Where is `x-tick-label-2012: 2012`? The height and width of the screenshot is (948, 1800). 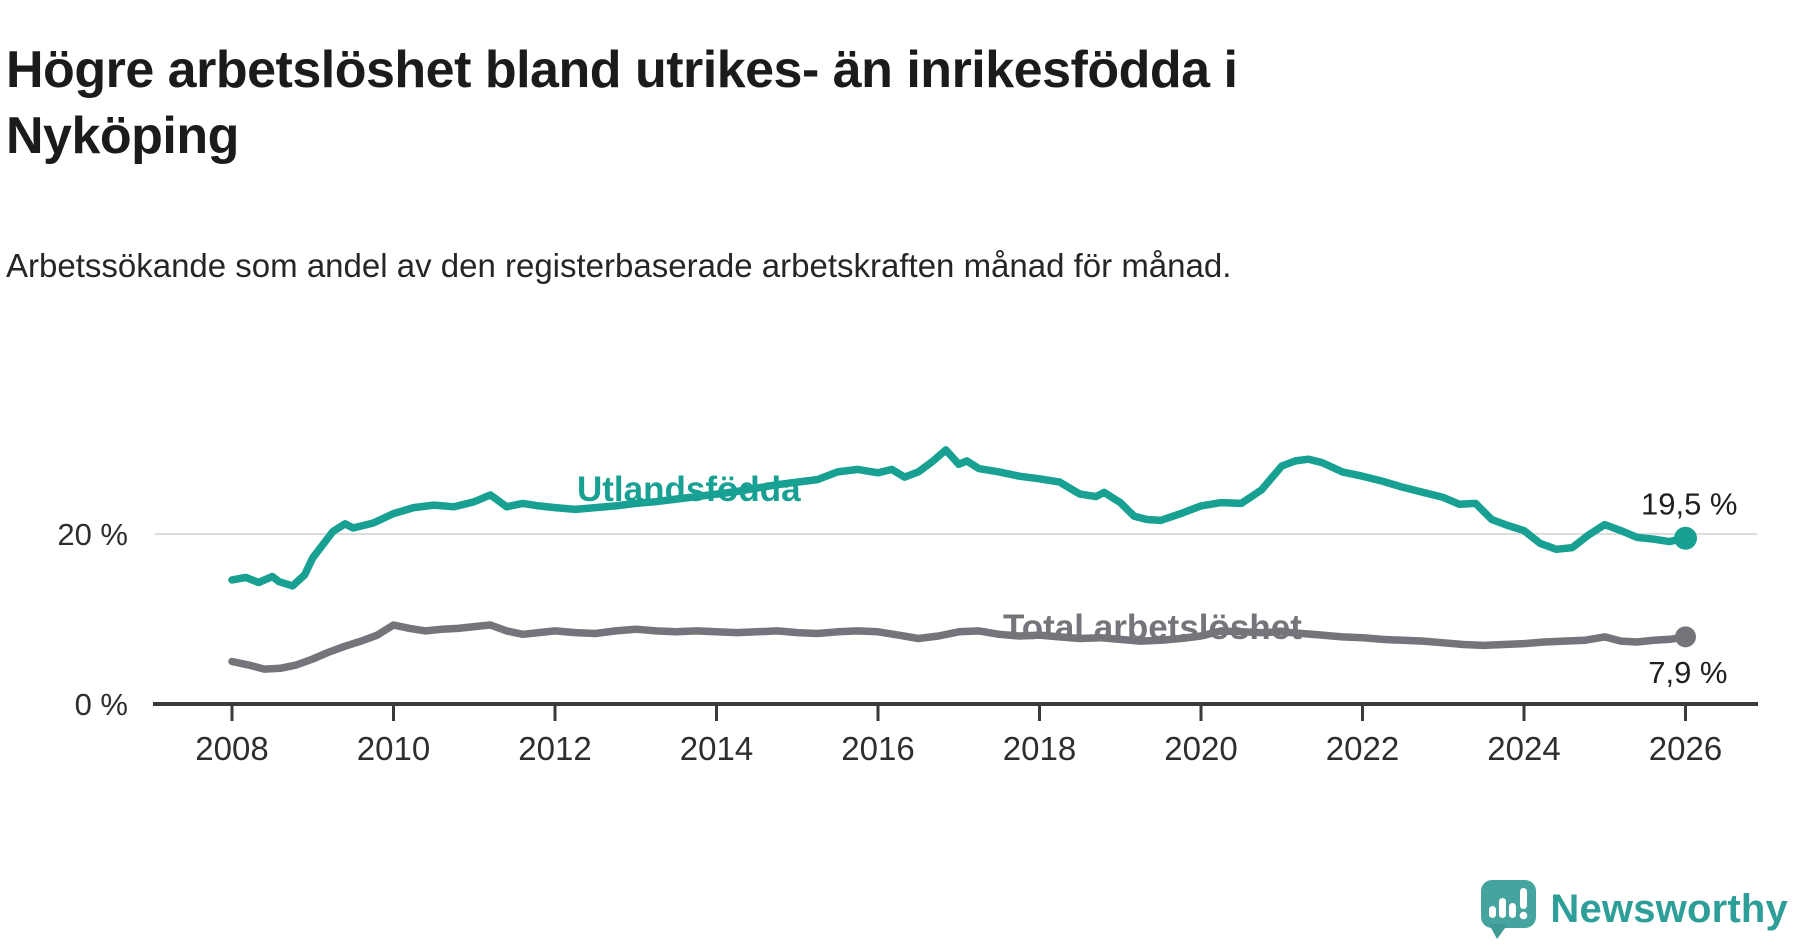 x-tick-label-2012: 2012 is located at coordinates (554, 748).